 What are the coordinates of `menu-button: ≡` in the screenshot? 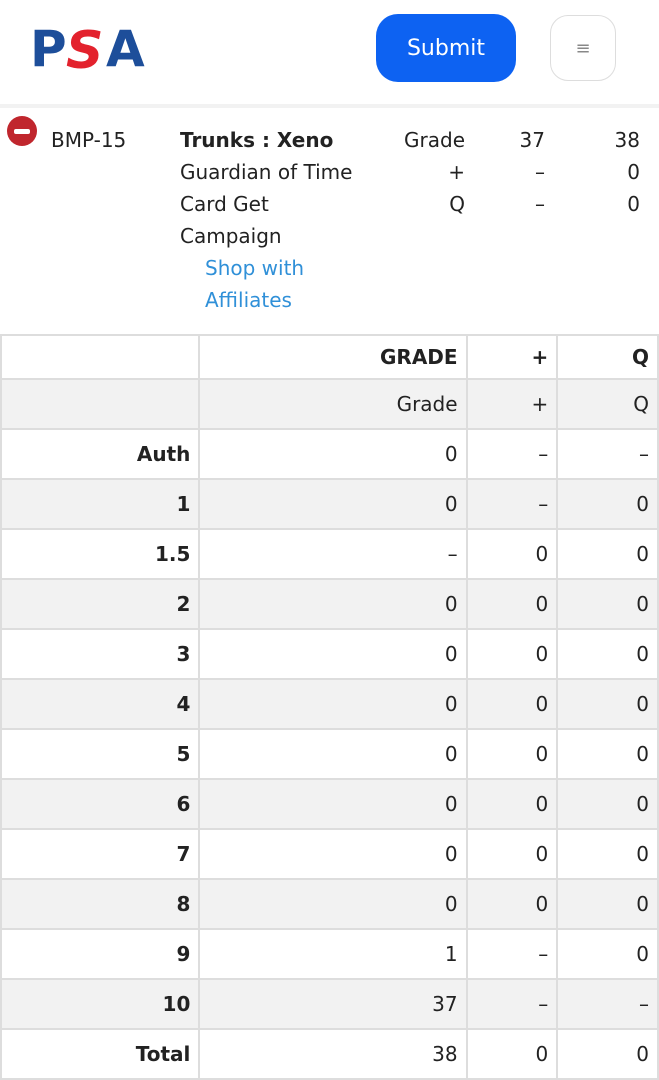 It's located at (583, 48).